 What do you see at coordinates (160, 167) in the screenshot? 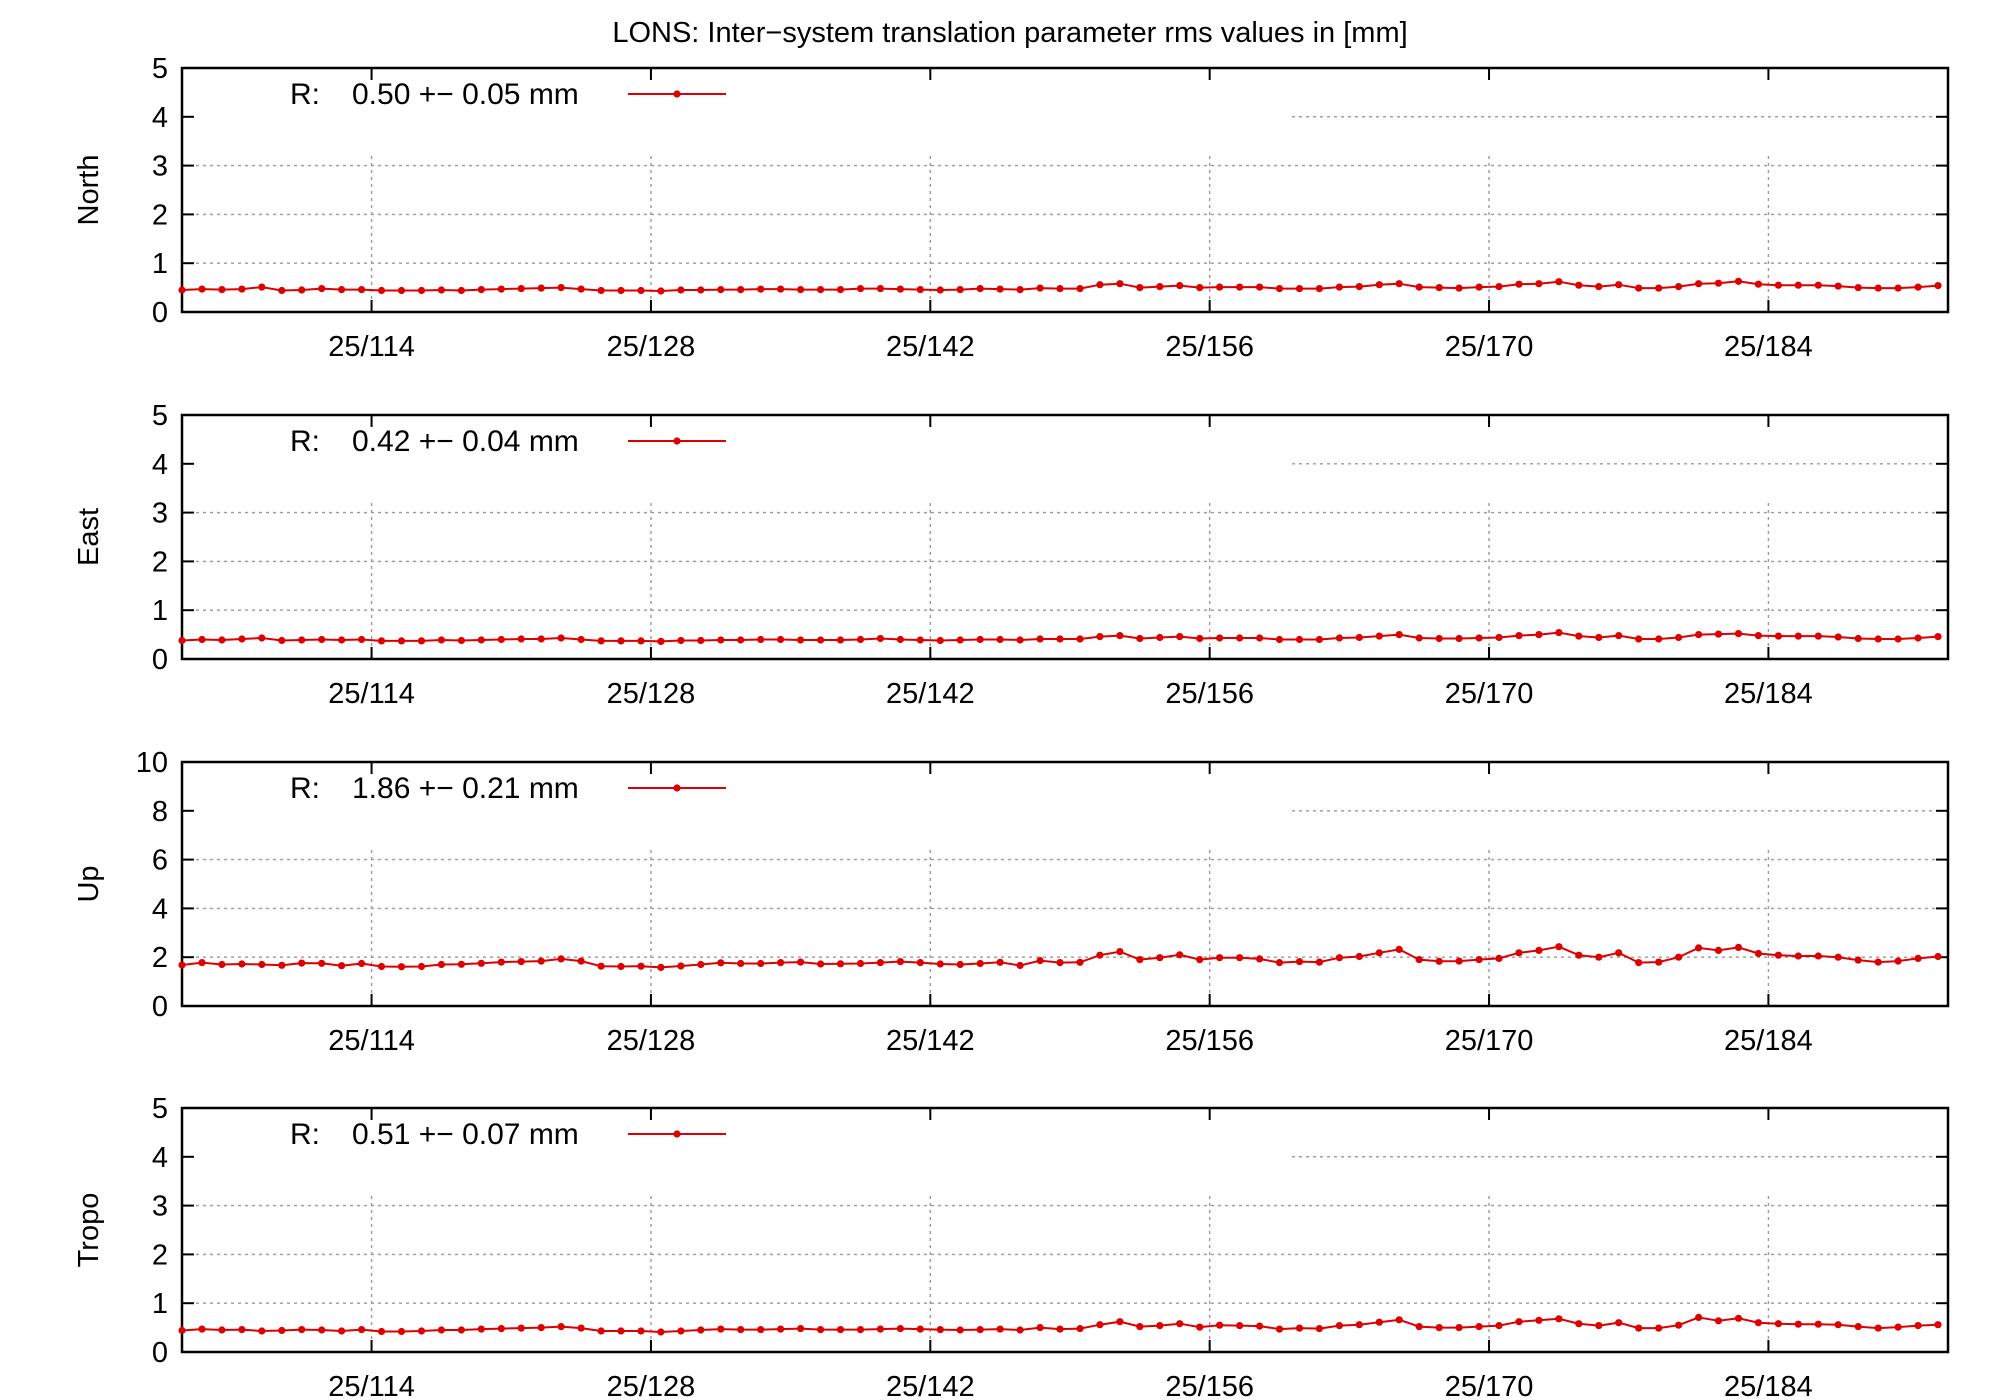
I see `y-tick-label: 3` at bounding box center [160, 167].